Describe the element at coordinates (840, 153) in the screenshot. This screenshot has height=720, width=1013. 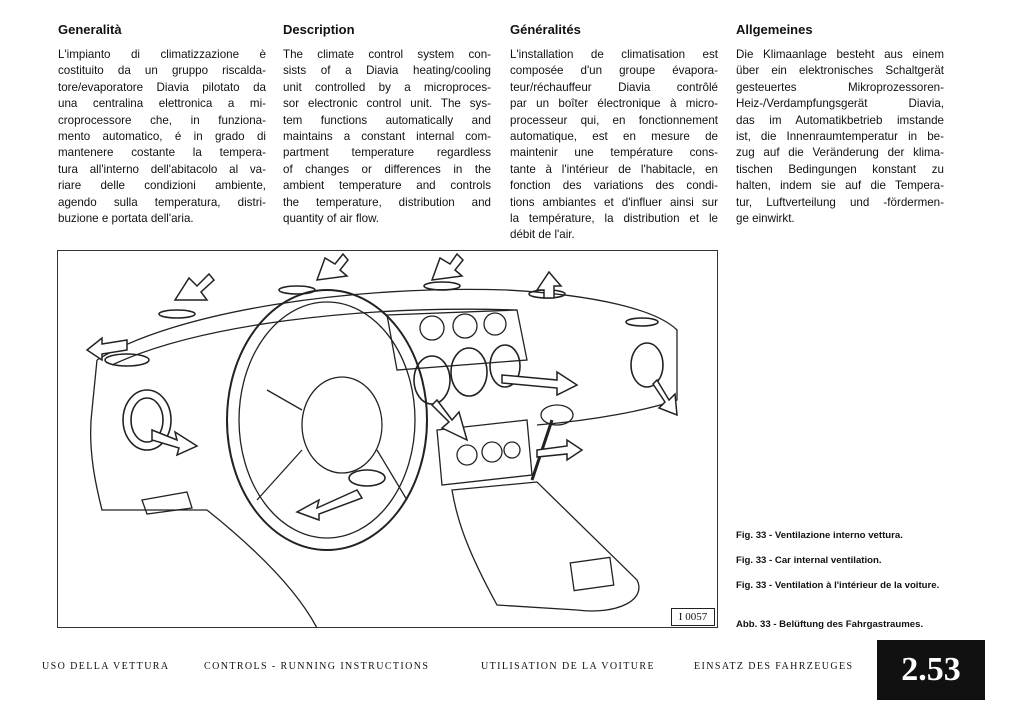
I see `body-line: zug auf die Veränderung der klima-` at that location.